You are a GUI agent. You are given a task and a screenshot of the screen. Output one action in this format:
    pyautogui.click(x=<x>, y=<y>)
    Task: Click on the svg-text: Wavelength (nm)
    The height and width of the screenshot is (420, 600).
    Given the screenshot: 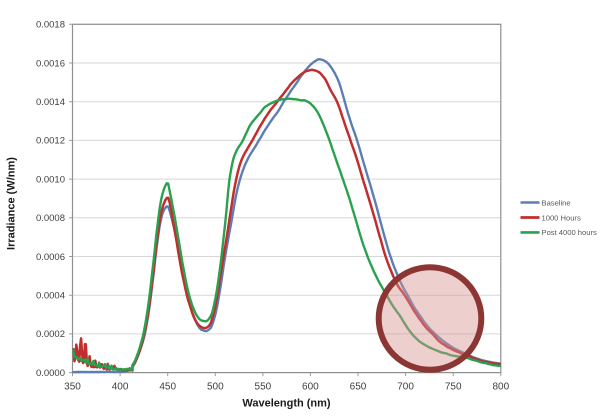 What is the action you would take?
    pyautogui.click(x=286, y=404)
    